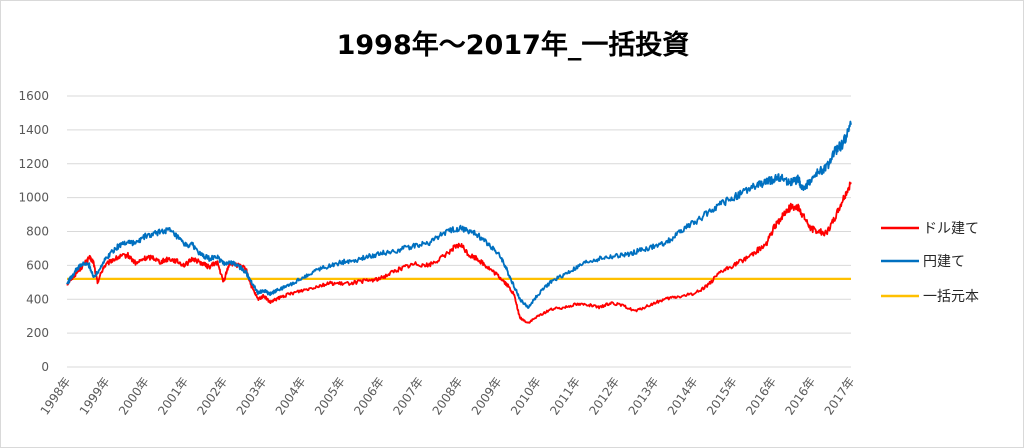 This screenshot has width=1024, height=448. I want to click on y-tick-label-0: 0, so click(45, 367).